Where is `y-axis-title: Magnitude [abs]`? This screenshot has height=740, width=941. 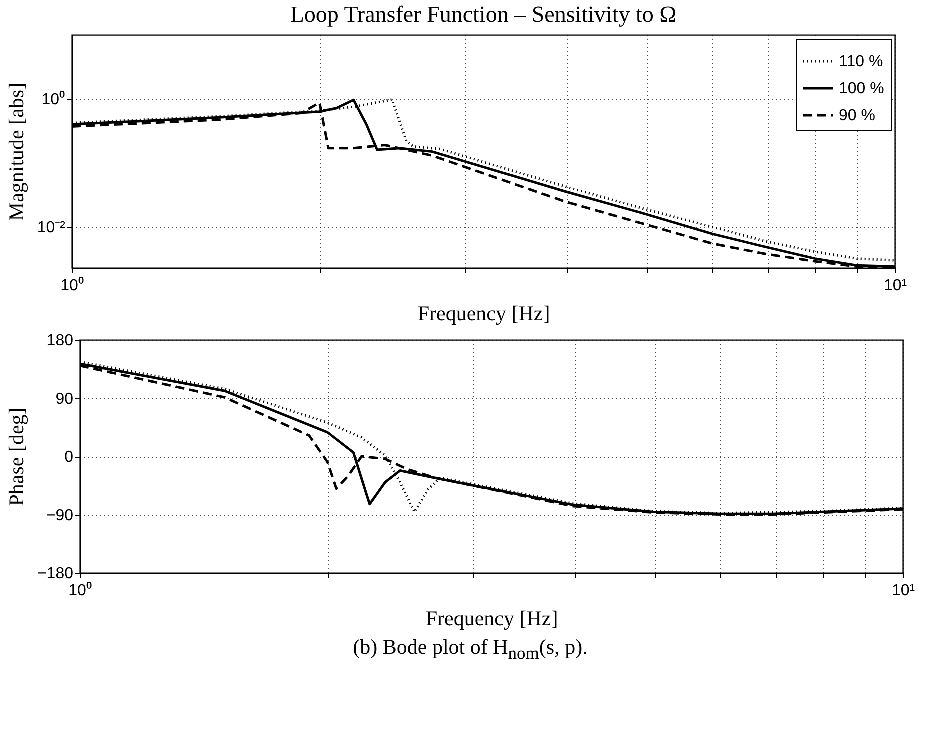
y-axis-title: Magnitude [abs] is located at coordinates (16, 152).